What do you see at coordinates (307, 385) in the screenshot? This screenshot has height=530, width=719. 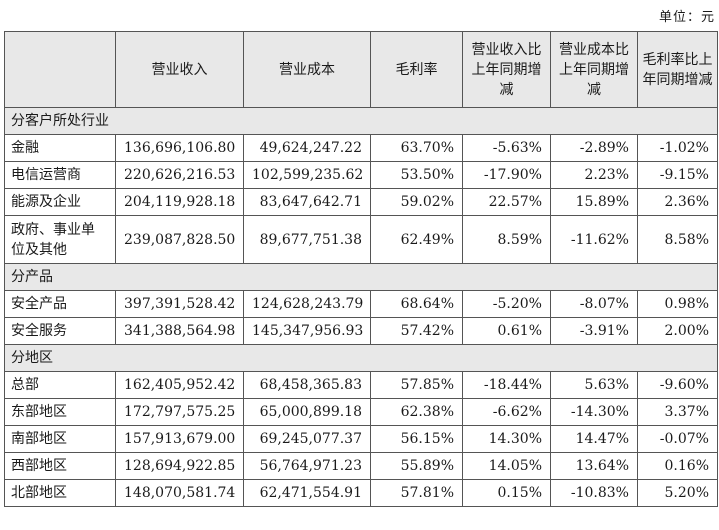 I see `table-cell: 68,458,365.83` at bounding box center [307, 385].